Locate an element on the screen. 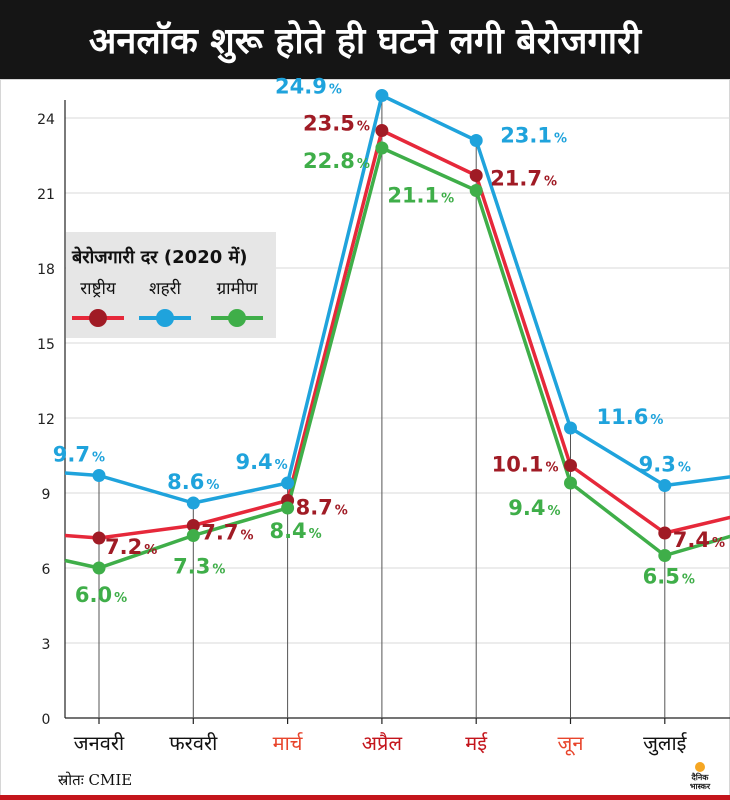 The width and height of the screenshot is (730, 800). data-label-value: 21.1 is located at coordinates (413, 196).